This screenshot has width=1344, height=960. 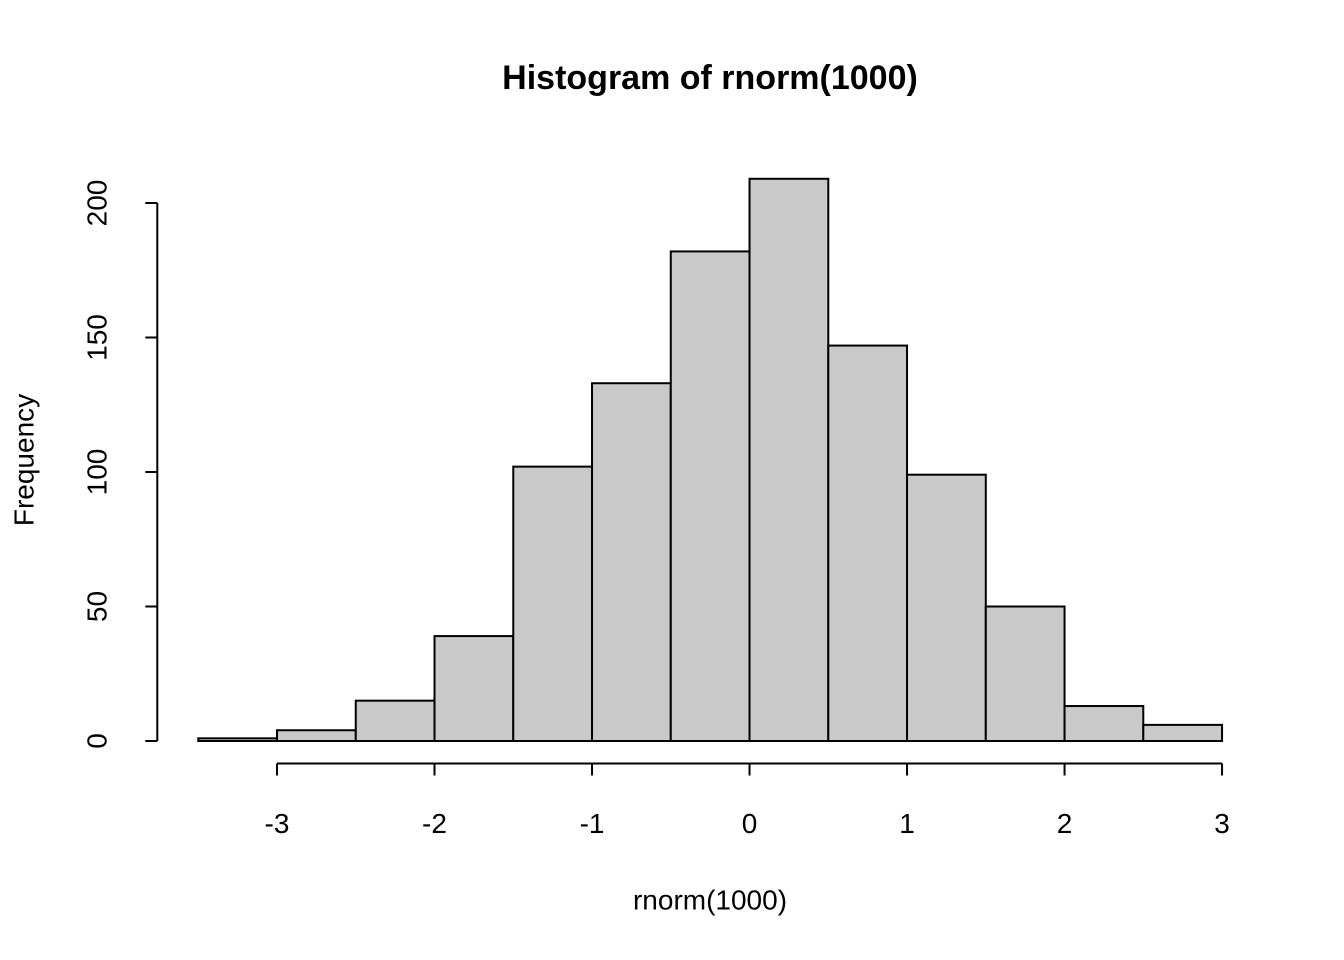 I want to click on y-tick-label: 0, so click(x=97, y=741).